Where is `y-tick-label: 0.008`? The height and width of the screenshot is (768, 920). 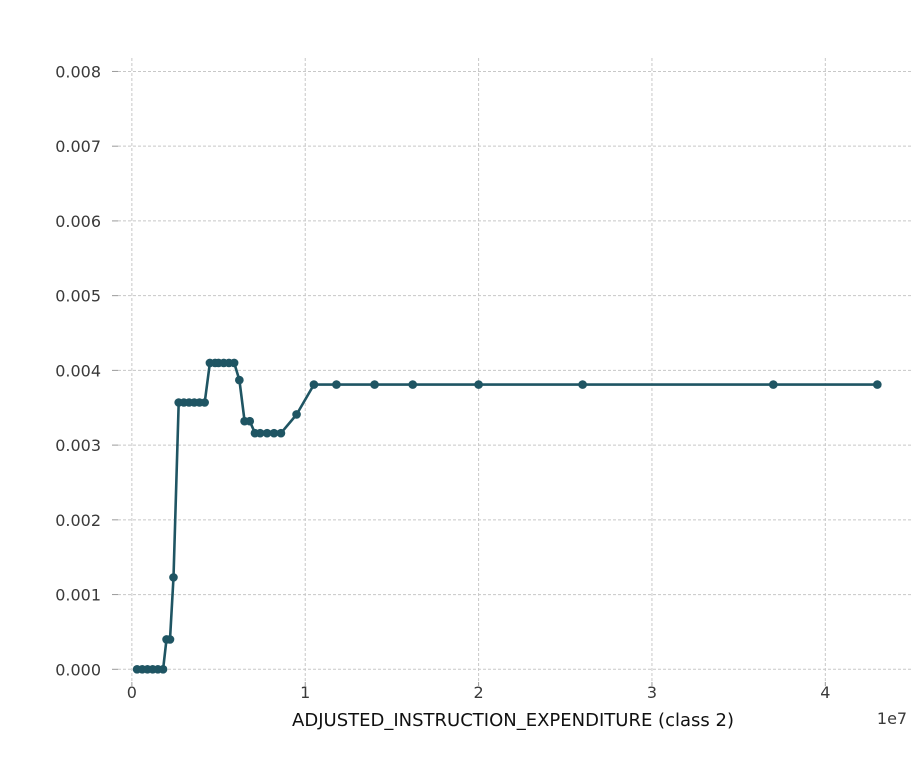
y-tick-label: 0.008 is located at coordinates (78, 71).